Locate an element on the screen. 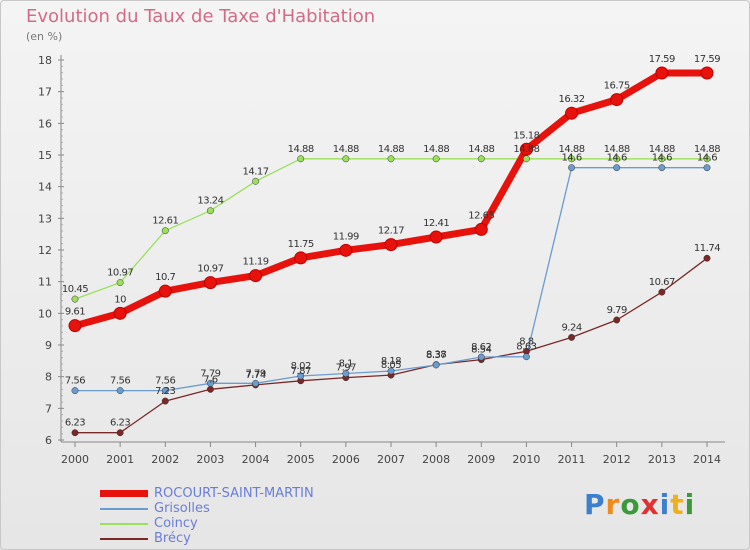 This screenshot has width=750, height=550. logo-letter: t is located at coordinates (677, 504).